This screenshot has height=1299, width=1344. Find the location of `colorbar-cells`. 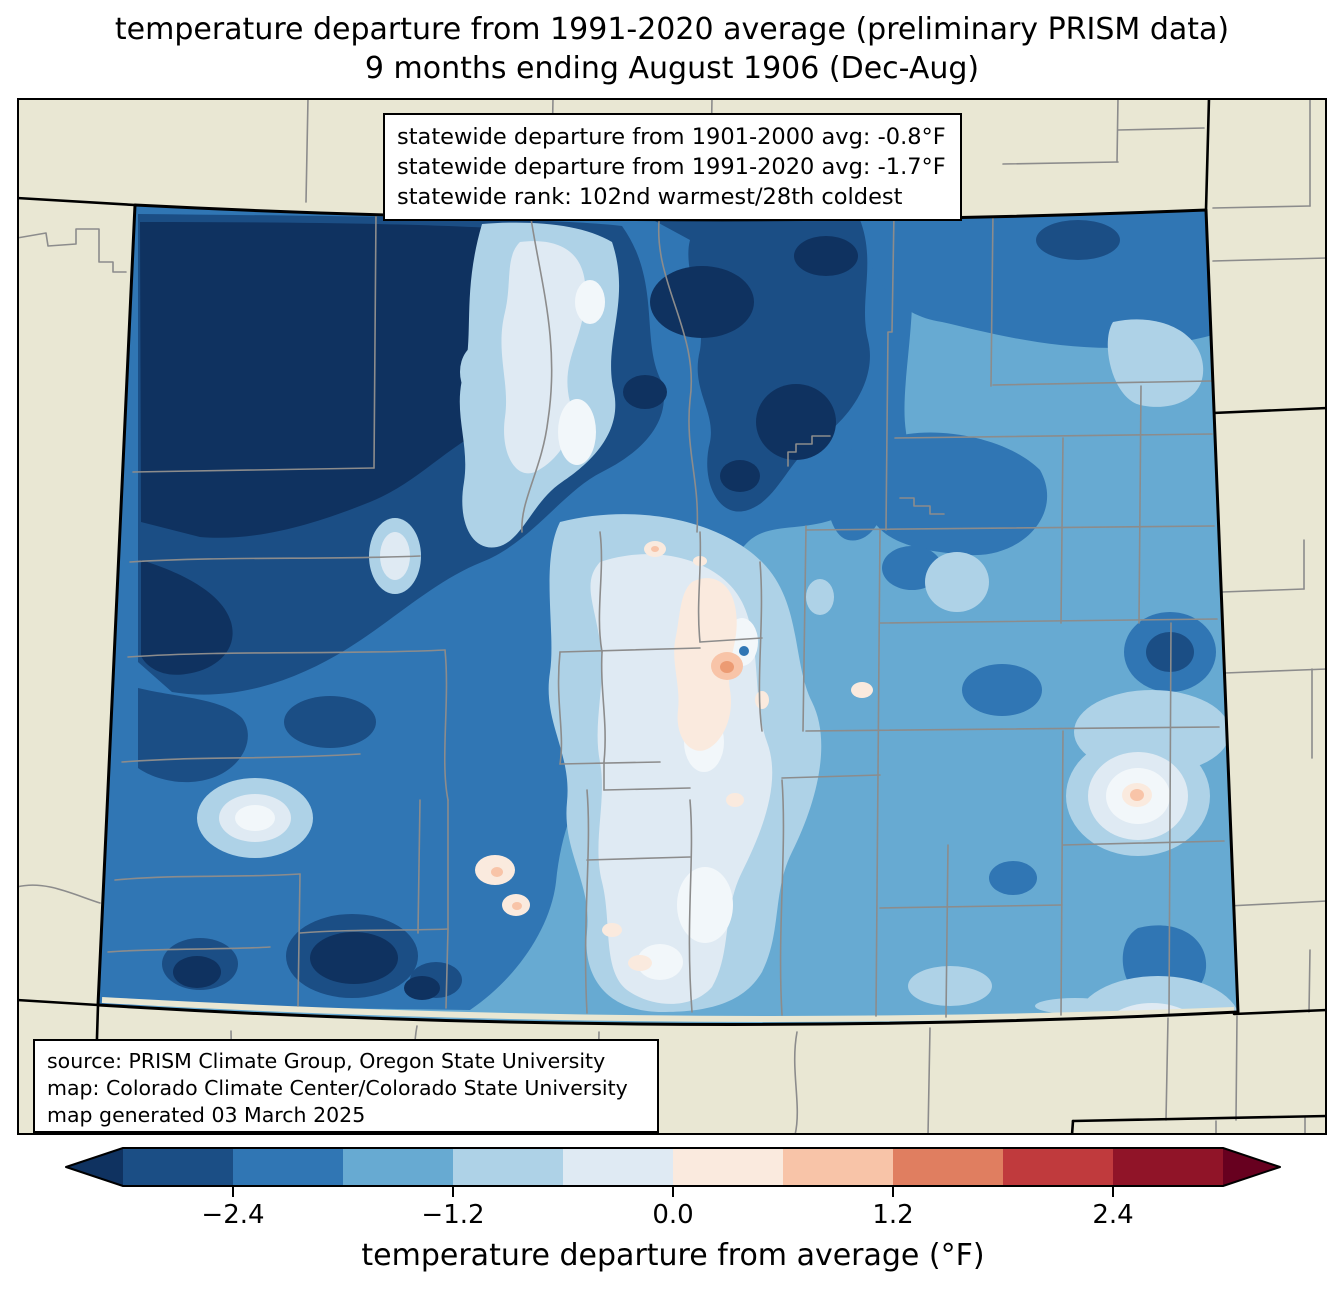

colorbar-cells is located at coordinates (673, 1167).